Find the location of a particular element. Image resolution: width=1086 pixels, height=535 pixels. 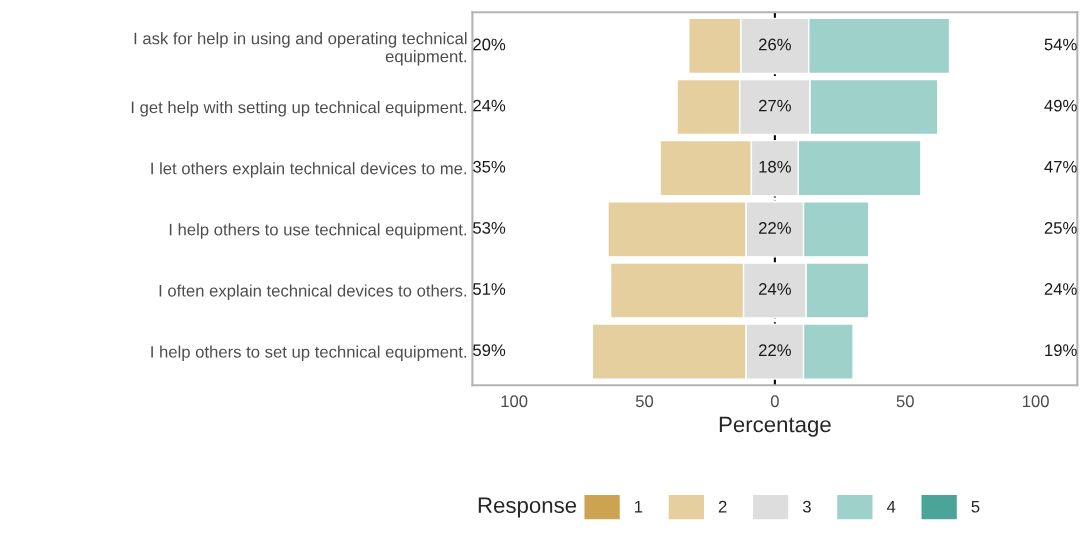

data-label: 51% is located at coordinates (489, 289).